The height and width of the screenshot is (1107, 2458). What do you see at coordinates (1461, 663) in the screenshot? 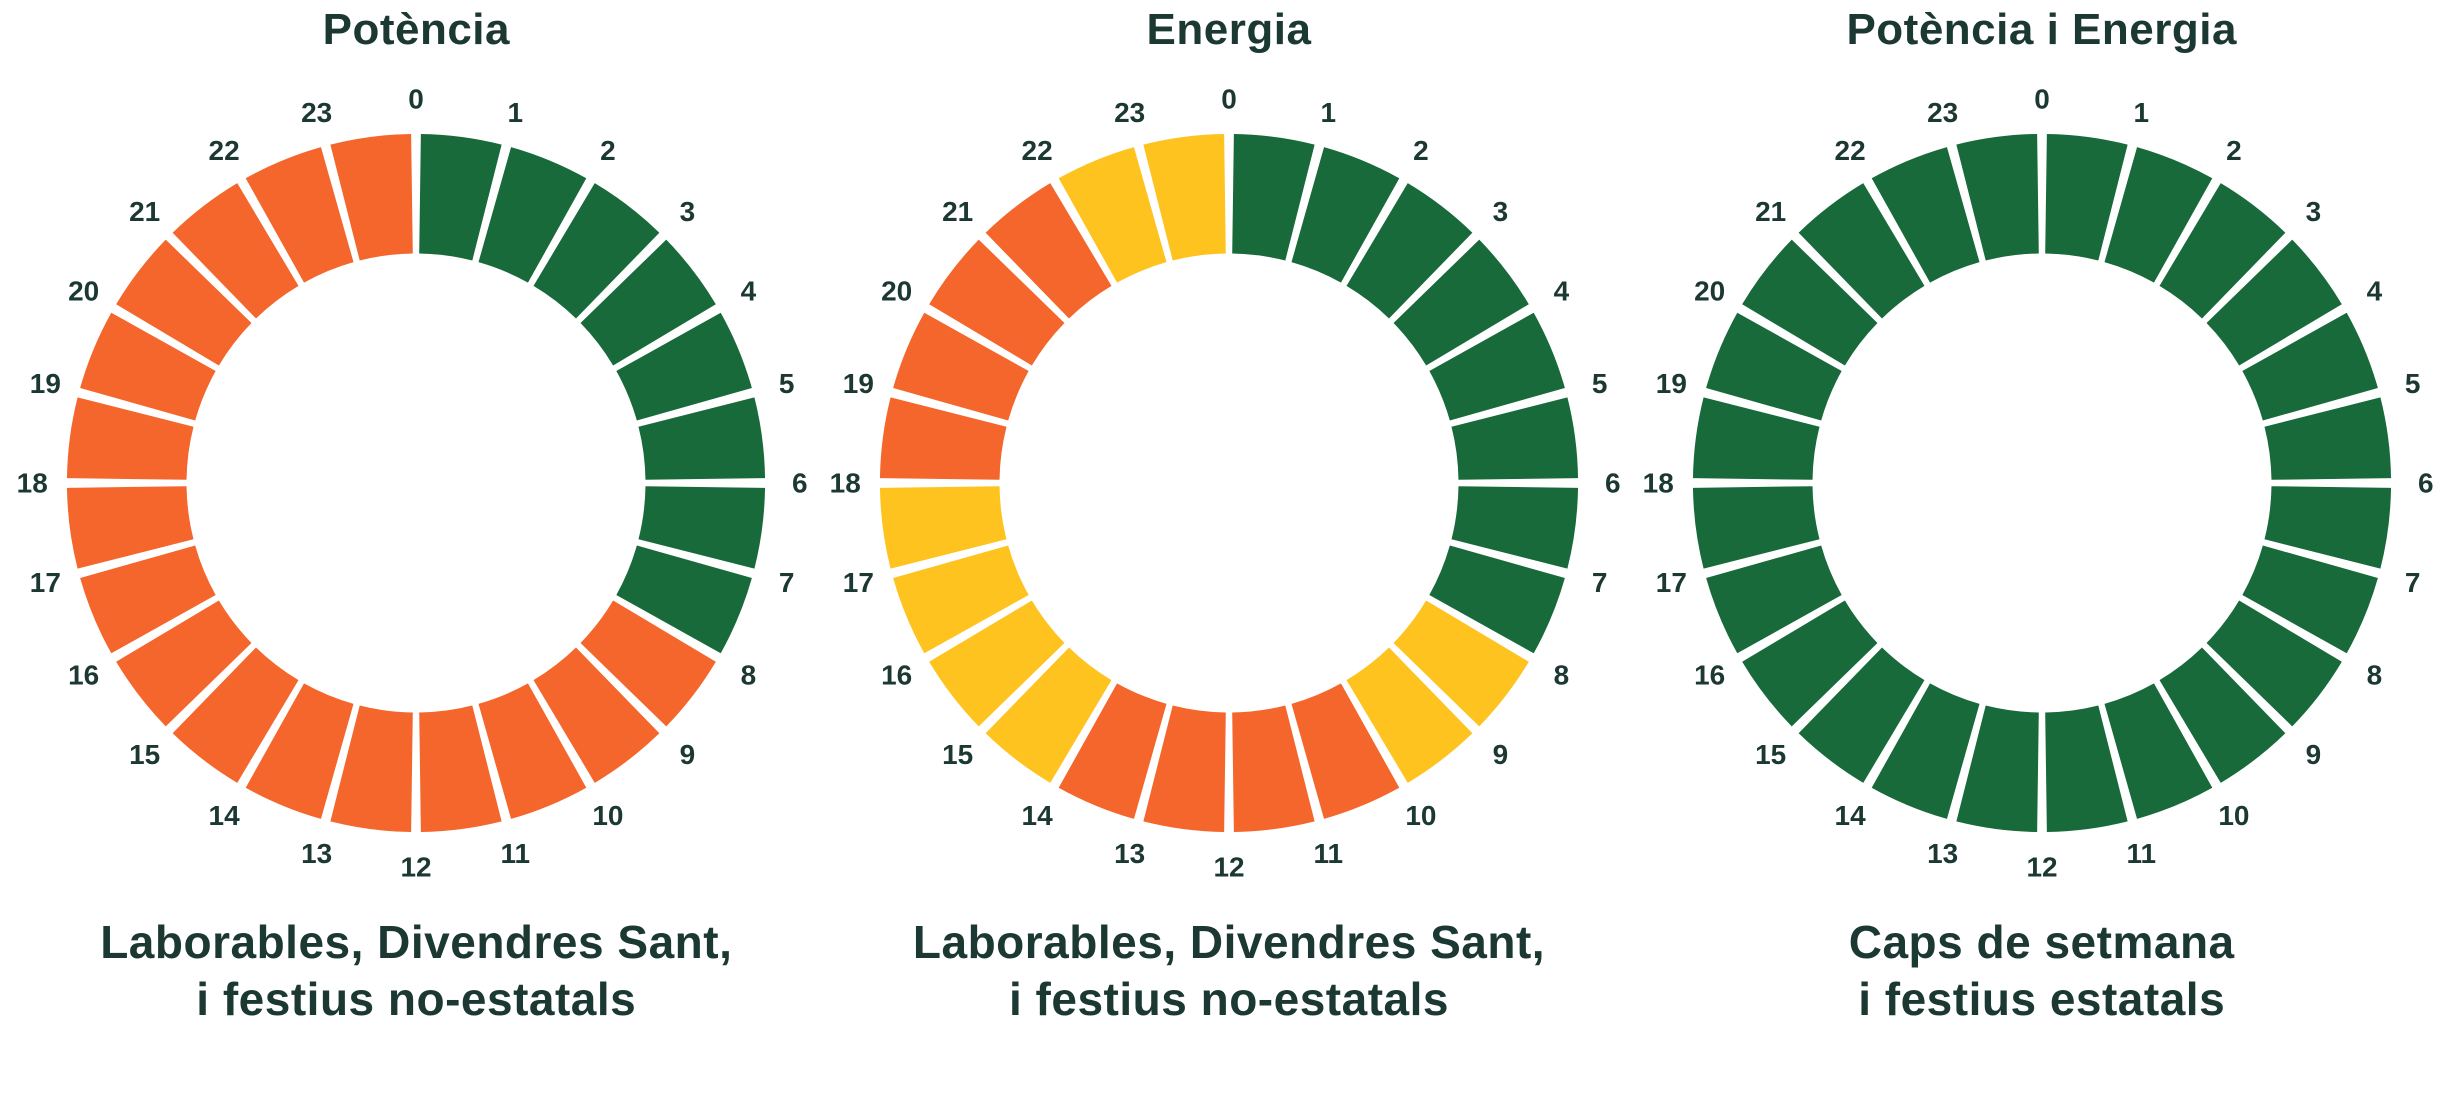
I see `hour-segment-8-pla` at bounding box center [1461, 663].